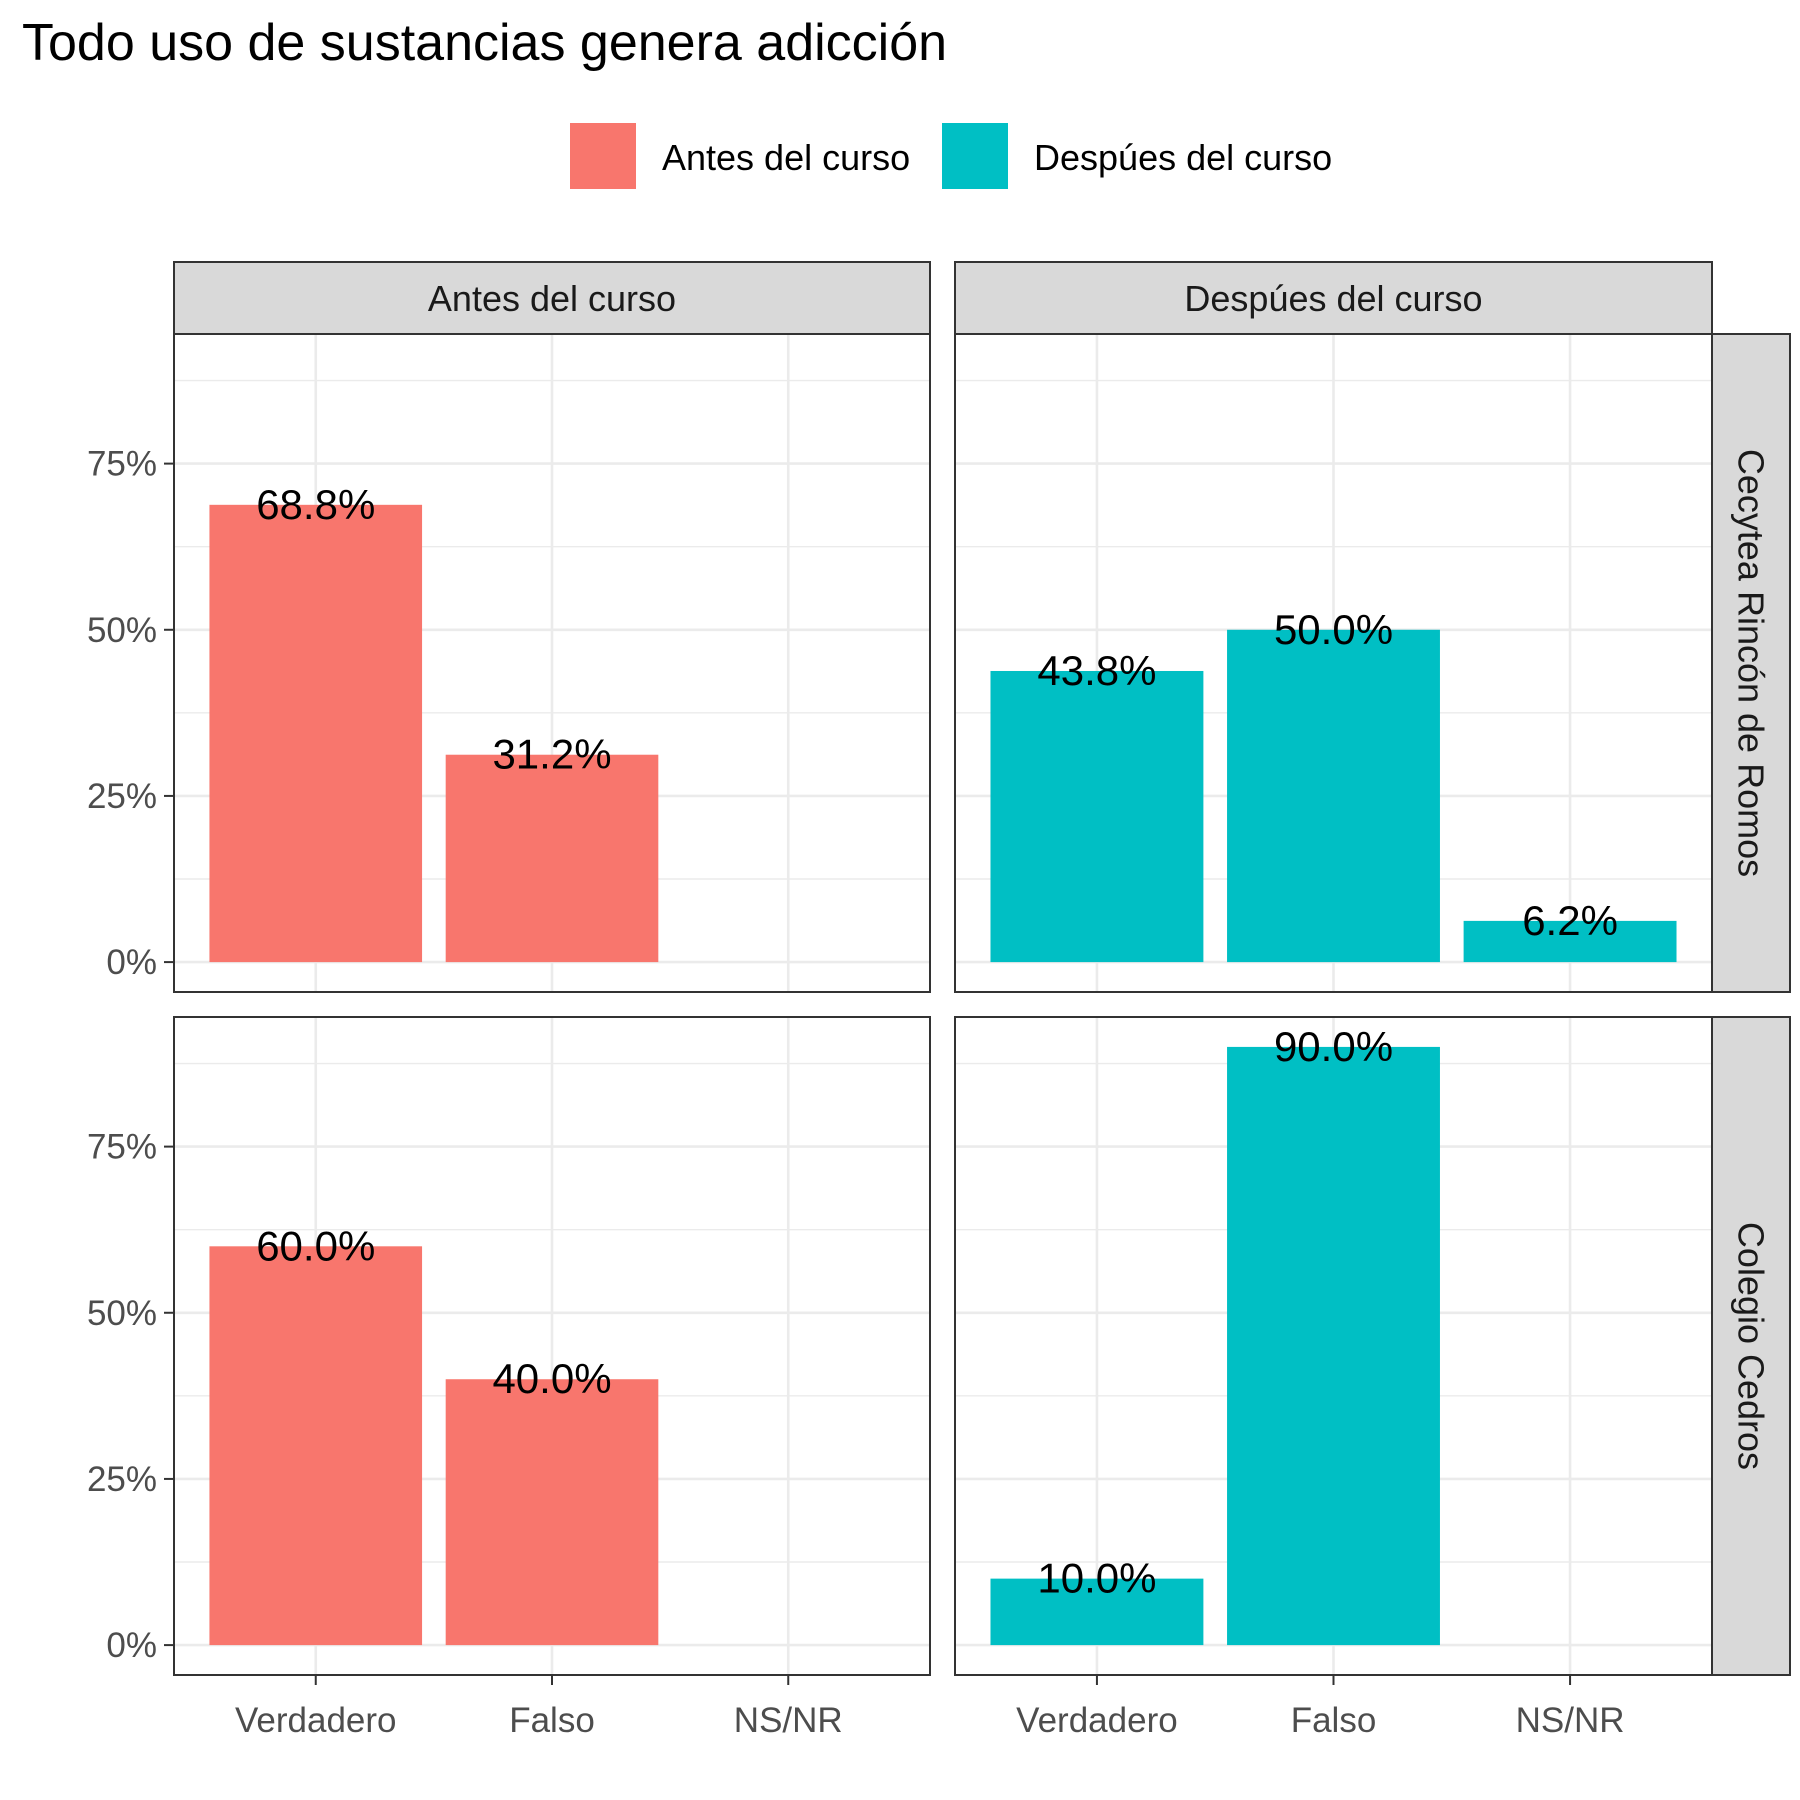  I want to click on facet-strip-label: Despúes del curso, so click(1333, 298).